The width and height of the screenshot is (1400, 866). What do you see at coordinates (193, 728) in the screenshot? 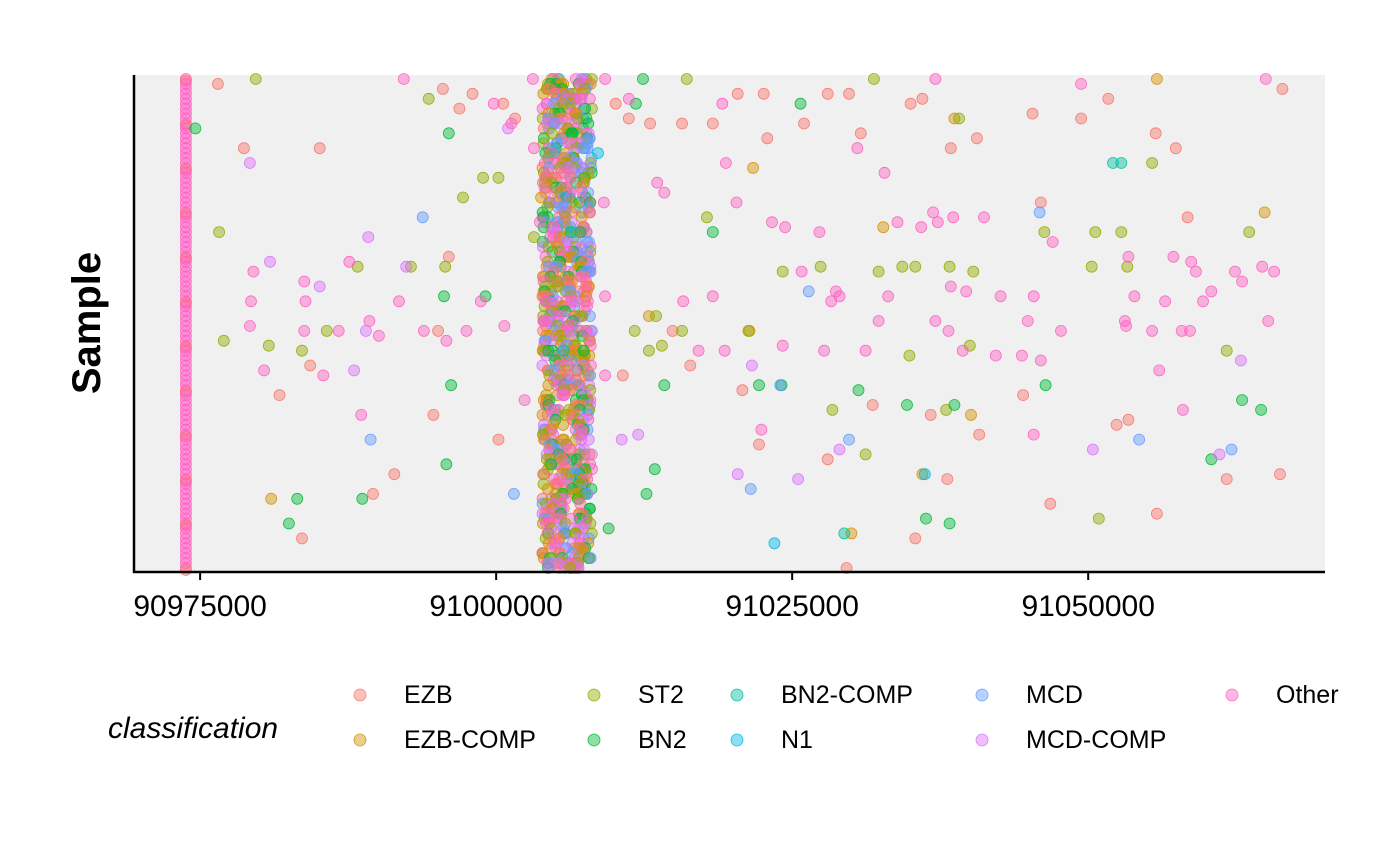
I see `legend-title: classification` at bounding box center [193, 728].